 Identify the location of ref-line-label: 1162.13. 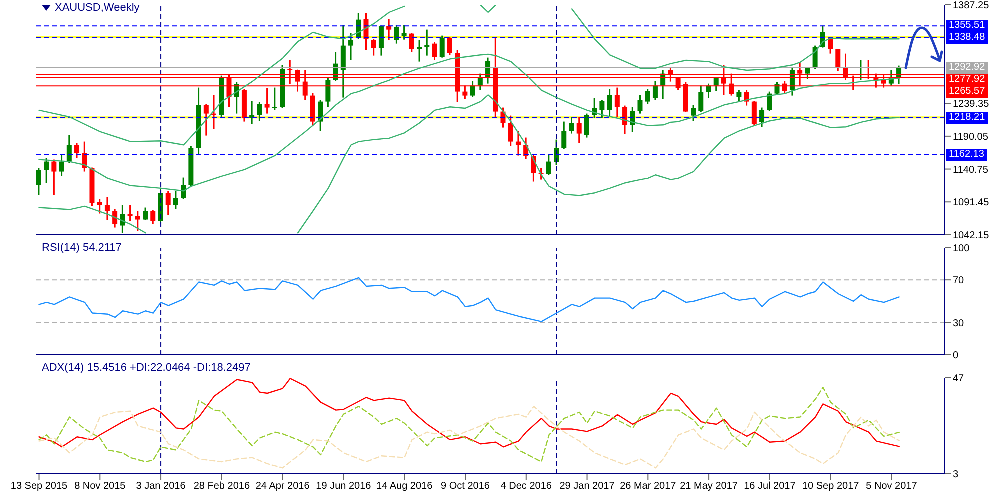
(967, 155).